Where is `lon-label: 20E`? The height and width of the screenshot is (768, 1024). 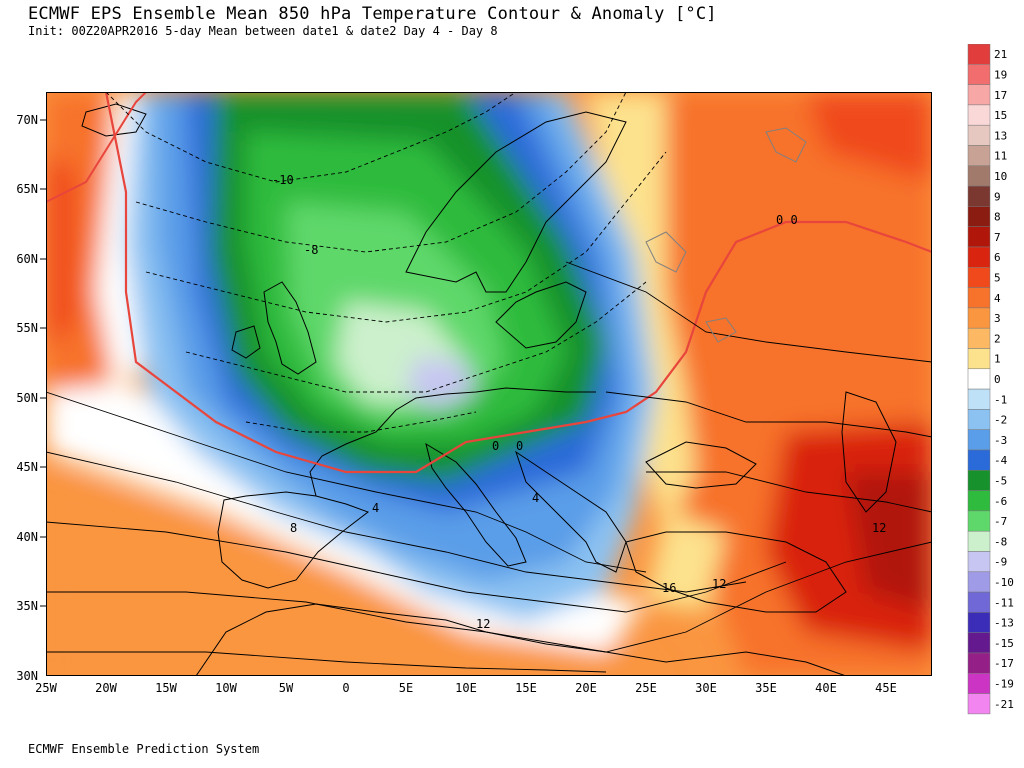 lon-label: 20E is located at coordinates (586, 688).